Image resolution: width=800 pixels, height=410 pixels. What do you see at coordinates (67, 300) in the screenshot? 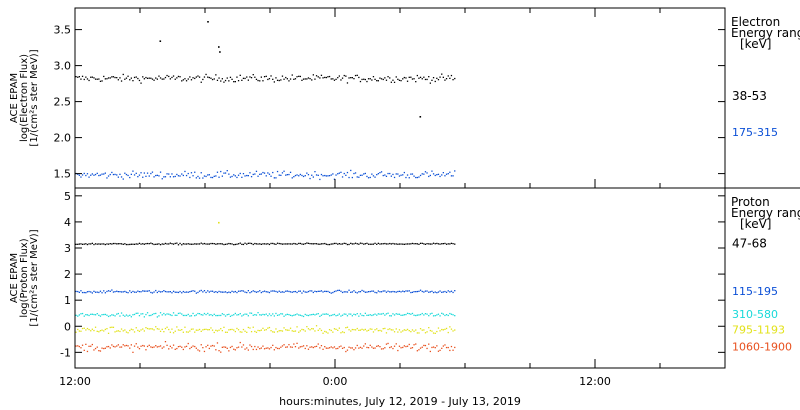
I see `proton-ytick-label: 1` at bounding box center [67, 300].